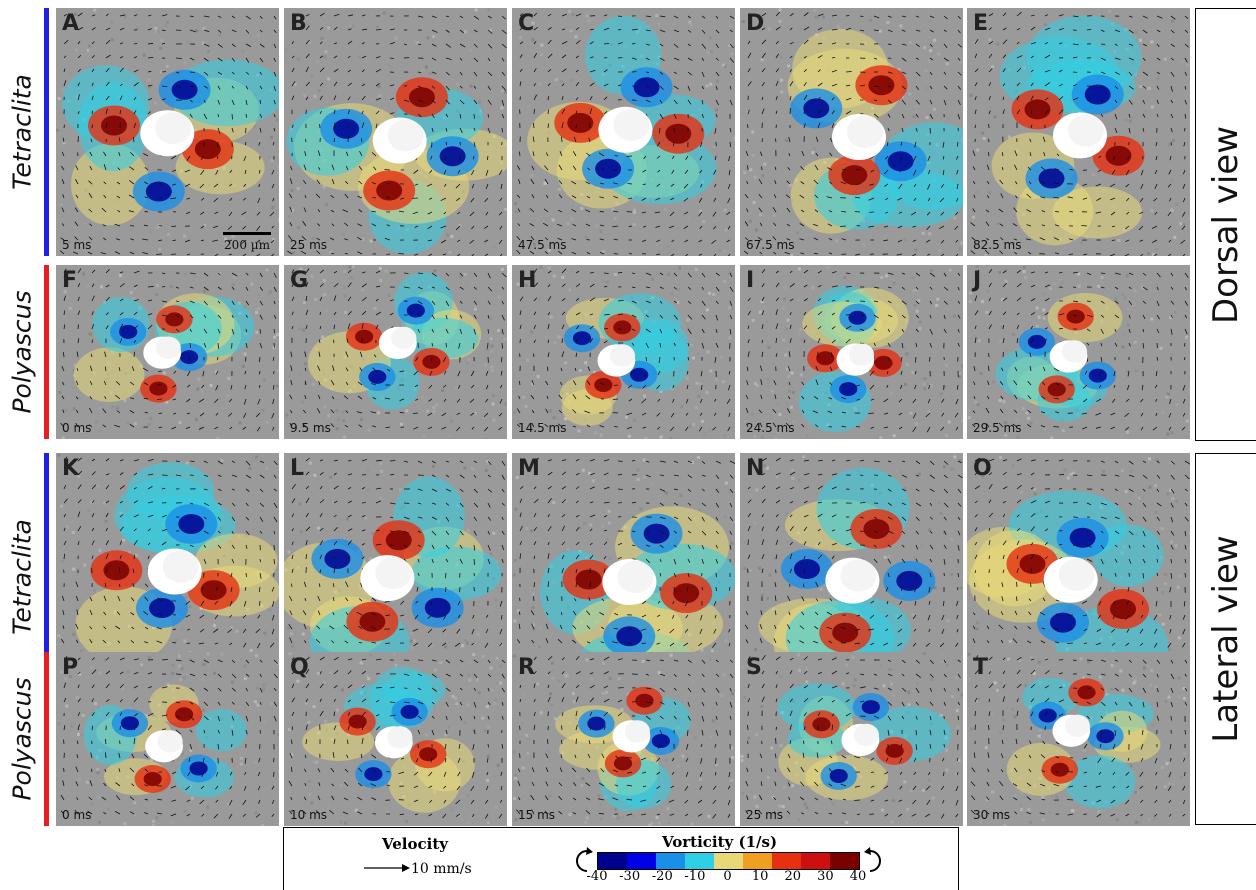  I want to click on panel-letter: A, so click(71, 23).